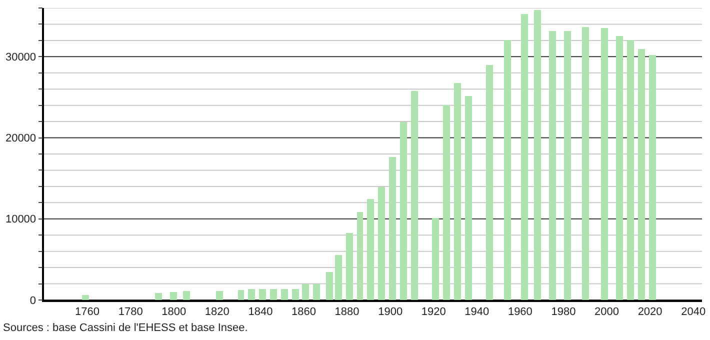 The width and height of the screenshot is (710, 340). I want to click on x-tick-label: 1900, so click(390, 312).